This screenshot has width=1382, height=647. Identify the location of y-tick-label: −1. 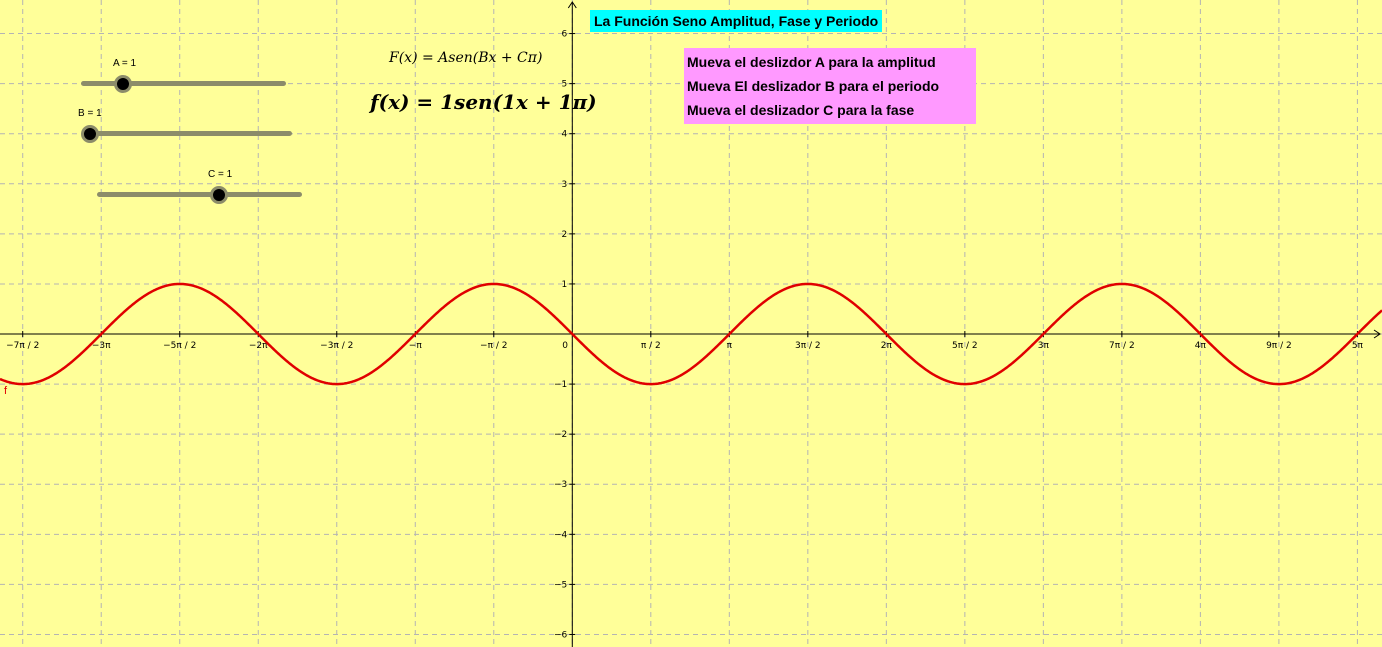
(560, 385).